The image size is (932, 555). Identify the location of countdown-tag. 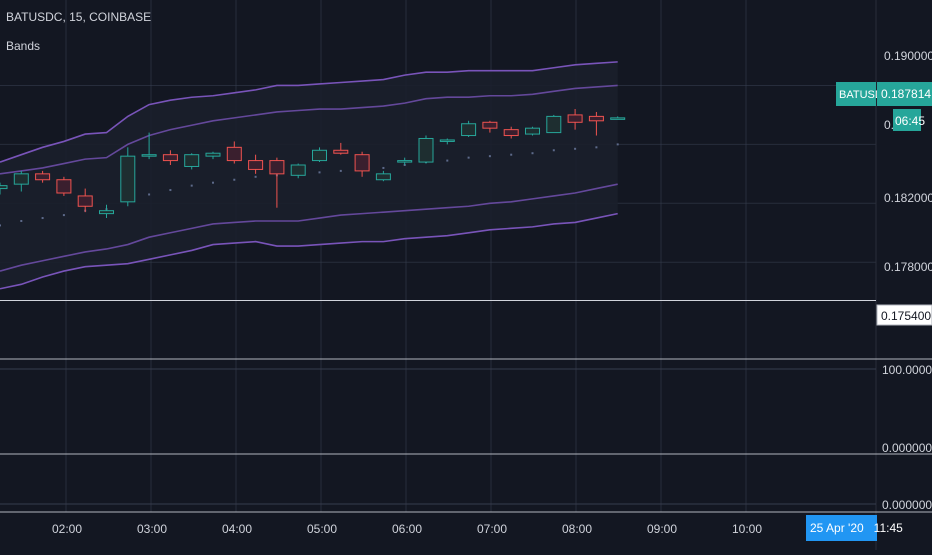
(907, 120).